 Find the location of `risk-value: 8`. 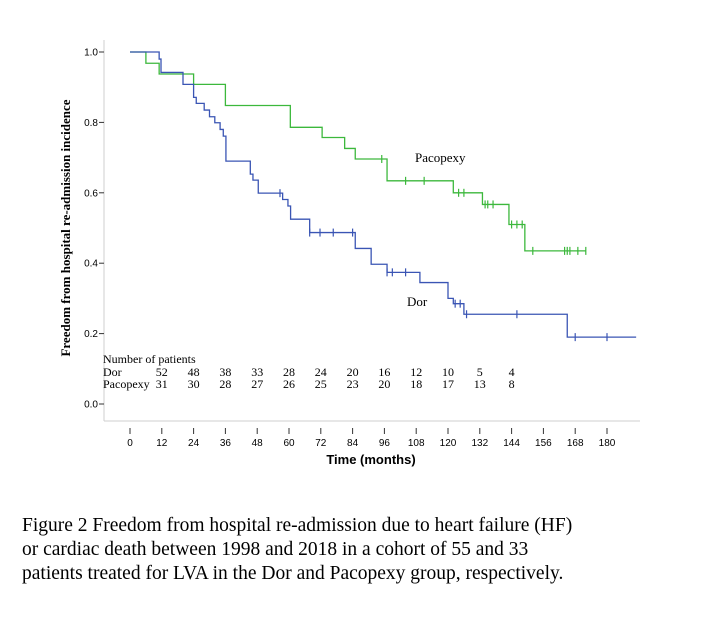

risk-value: 8 is located at coordinates (512, 384).